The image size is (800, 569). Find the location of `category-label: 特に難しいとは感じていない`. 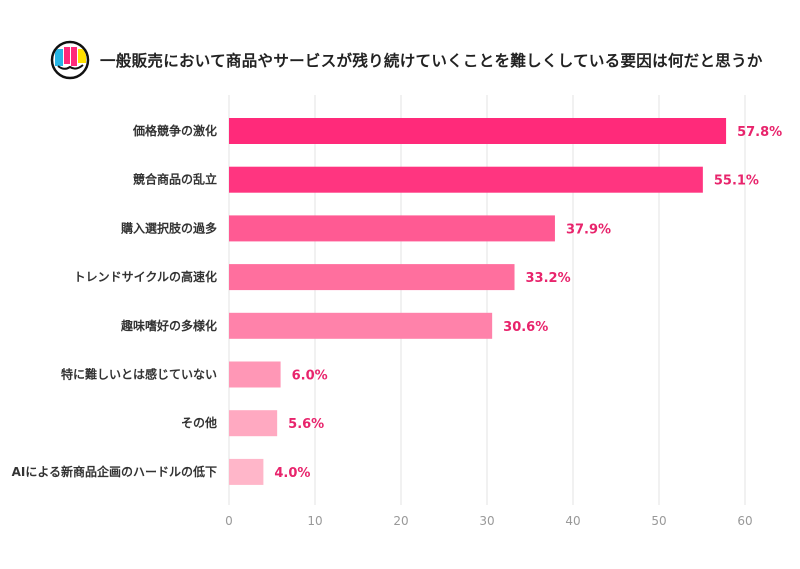

category-label: 特に難しいとは感じていない is located at coordinates (139, 374).